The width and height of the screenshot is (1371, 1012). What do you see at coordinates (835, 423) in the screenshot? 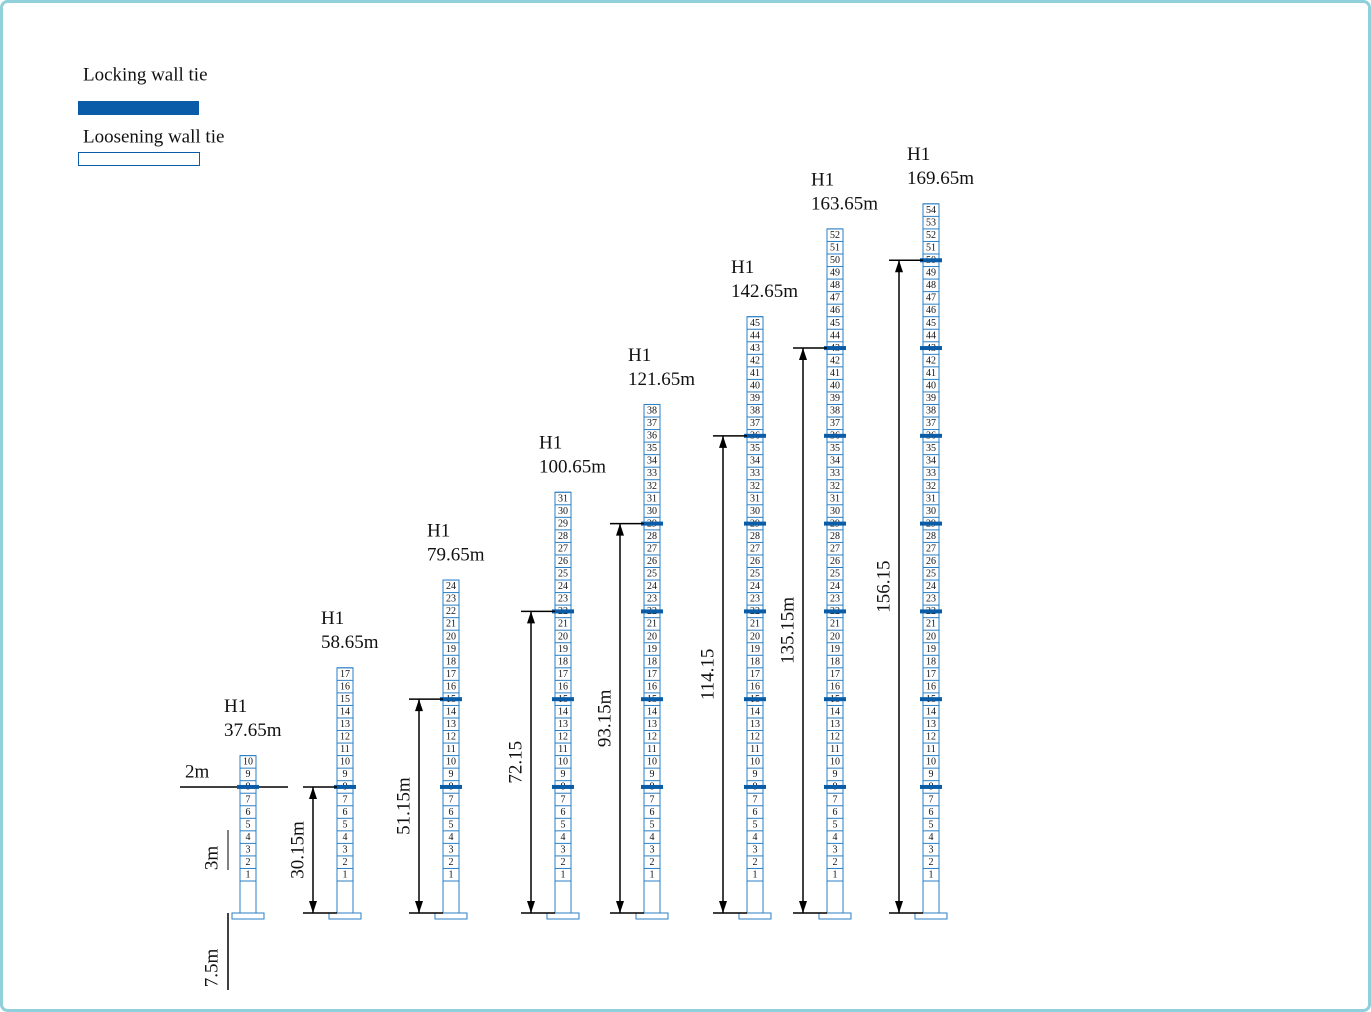
I see `section-number: 37` at bounding box center [835, 423].